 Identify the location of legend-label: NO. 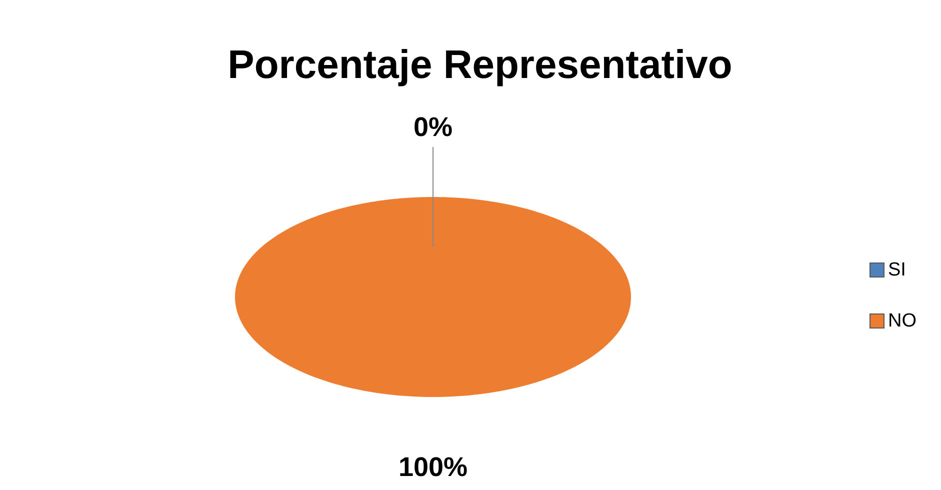
(902, 321).